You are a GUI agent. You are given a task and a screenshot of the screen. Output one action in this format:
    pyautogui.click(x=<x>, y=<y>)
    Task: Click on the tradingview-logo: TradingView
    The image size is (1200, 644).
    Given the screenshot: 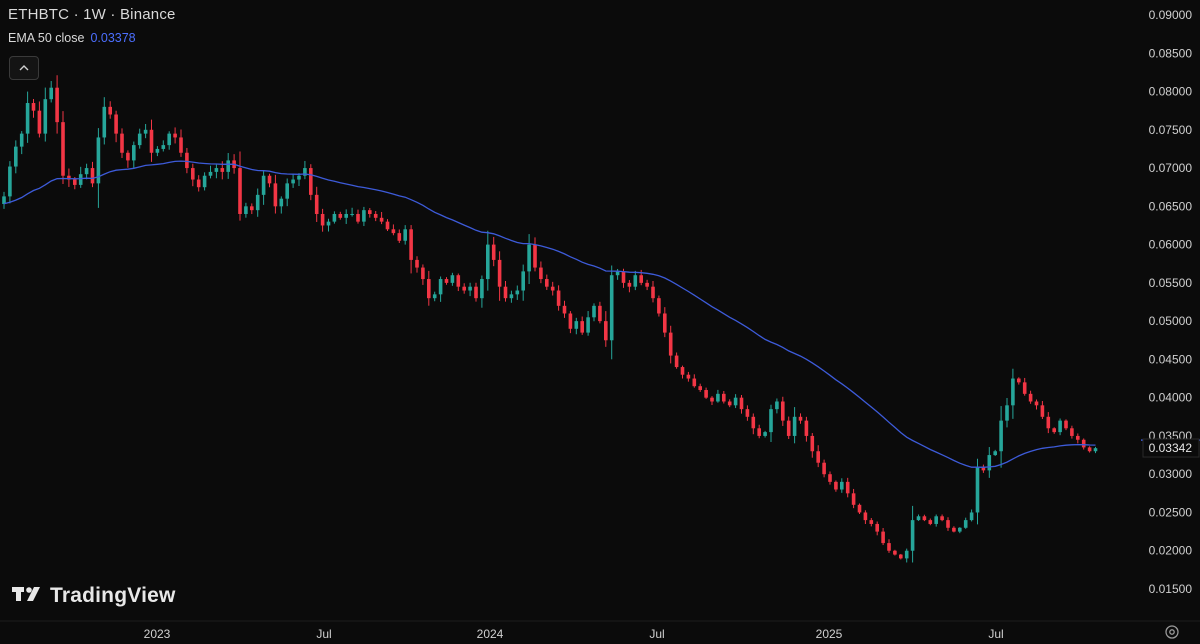 What is the action you would take?
    pyautogui.click(x=94, y=596)
    